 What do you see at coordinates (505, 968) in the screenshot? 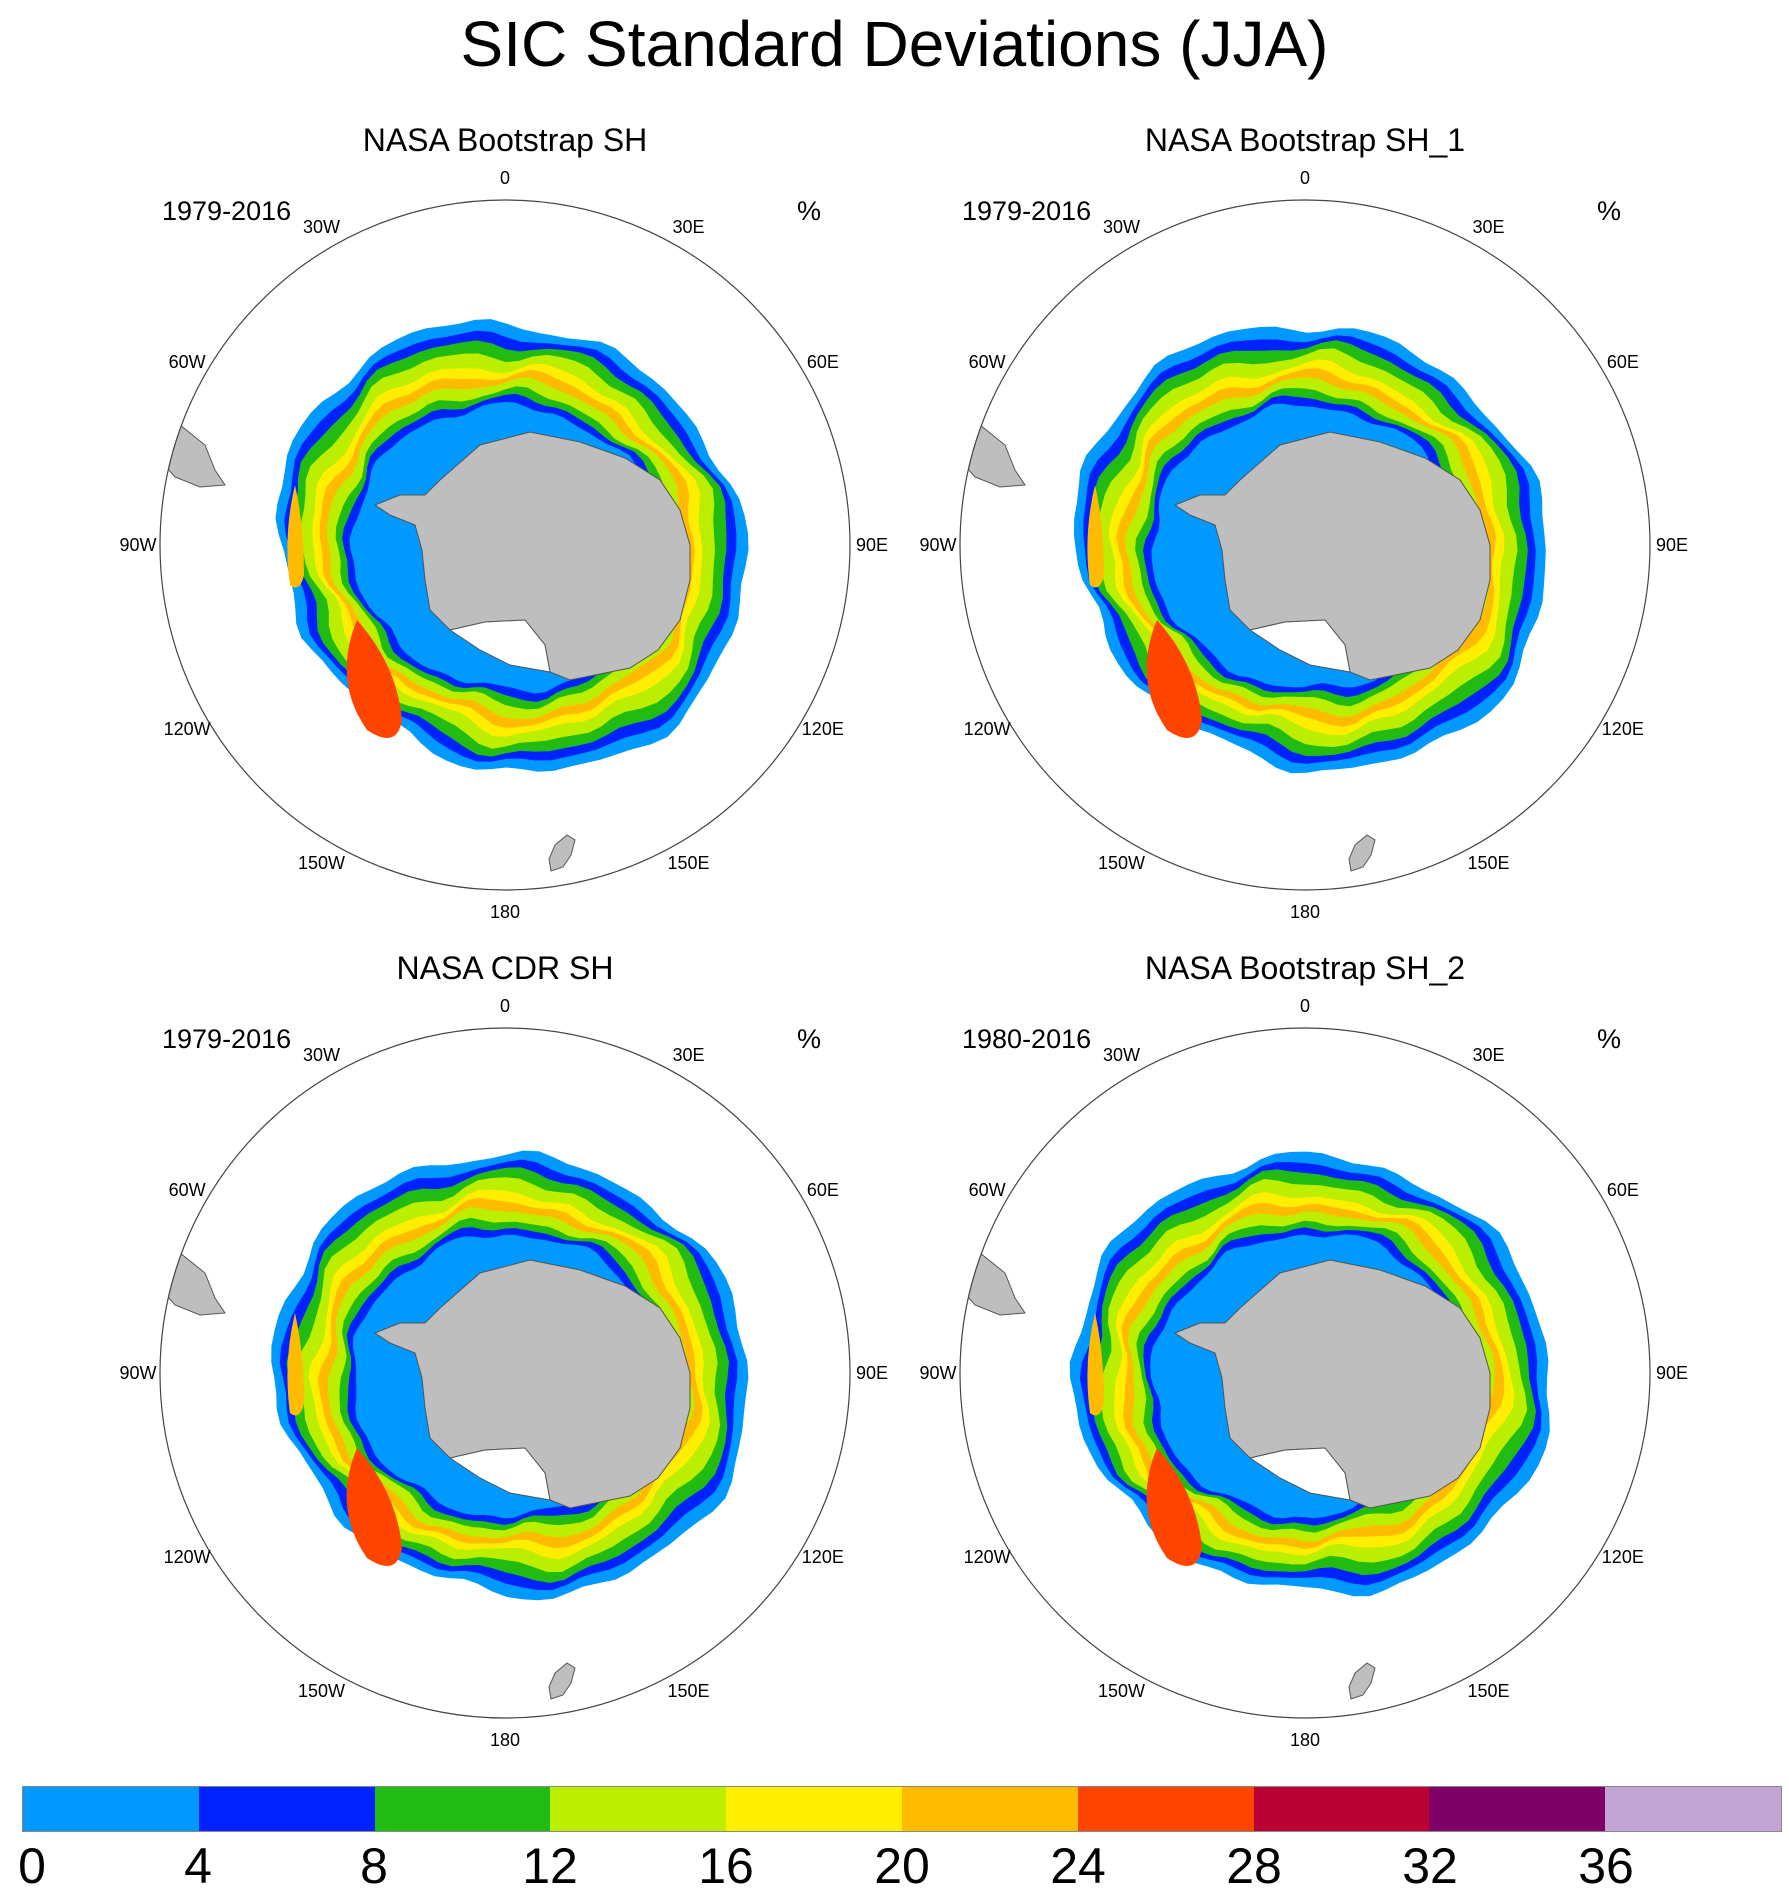
I see `panel-title: NASA CDR SH` at bounding box center [505, 968].